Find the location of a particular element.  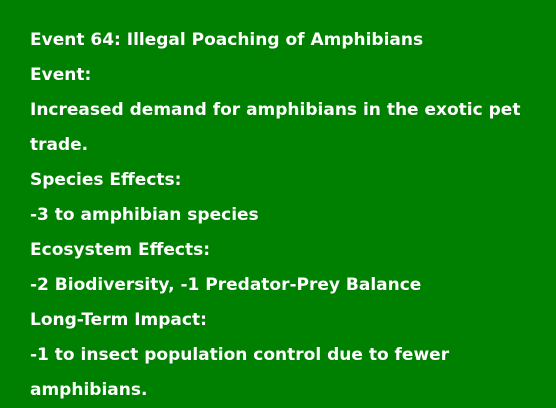

ecosystem-effects-label: Ecosystem Effects: is located at coordinates (120, 250).